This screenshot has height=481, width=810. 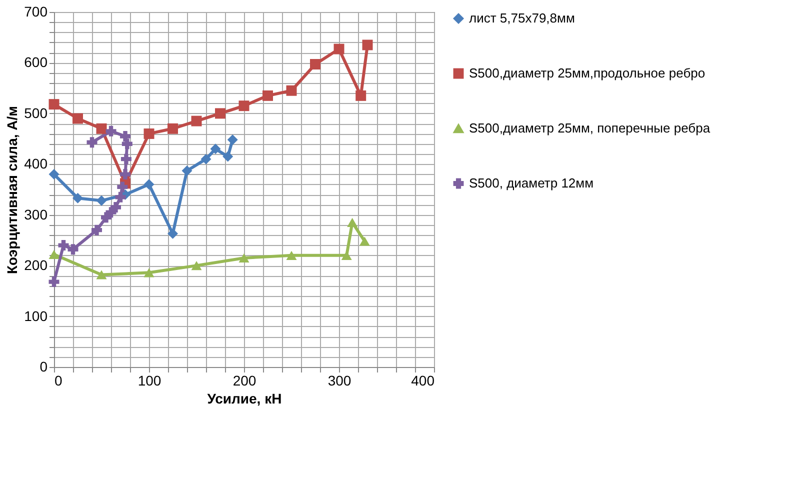 What do you see at coordinates (150, 380) in the screenshot?
I see `x-tick-label: 100` at bounding box center [150, 380].